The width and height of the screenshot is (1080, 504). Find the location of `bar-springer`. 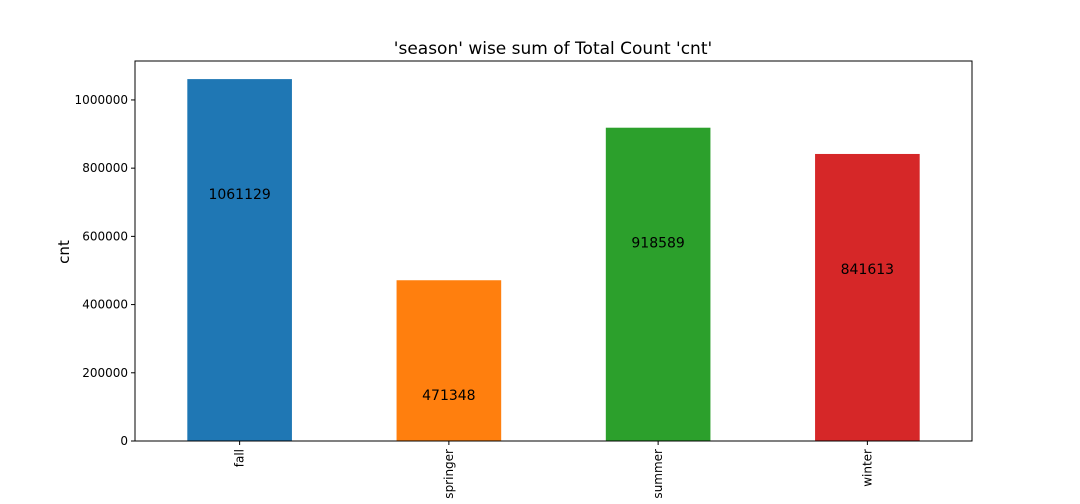

bar-springer is located at coordinates (449, 360).